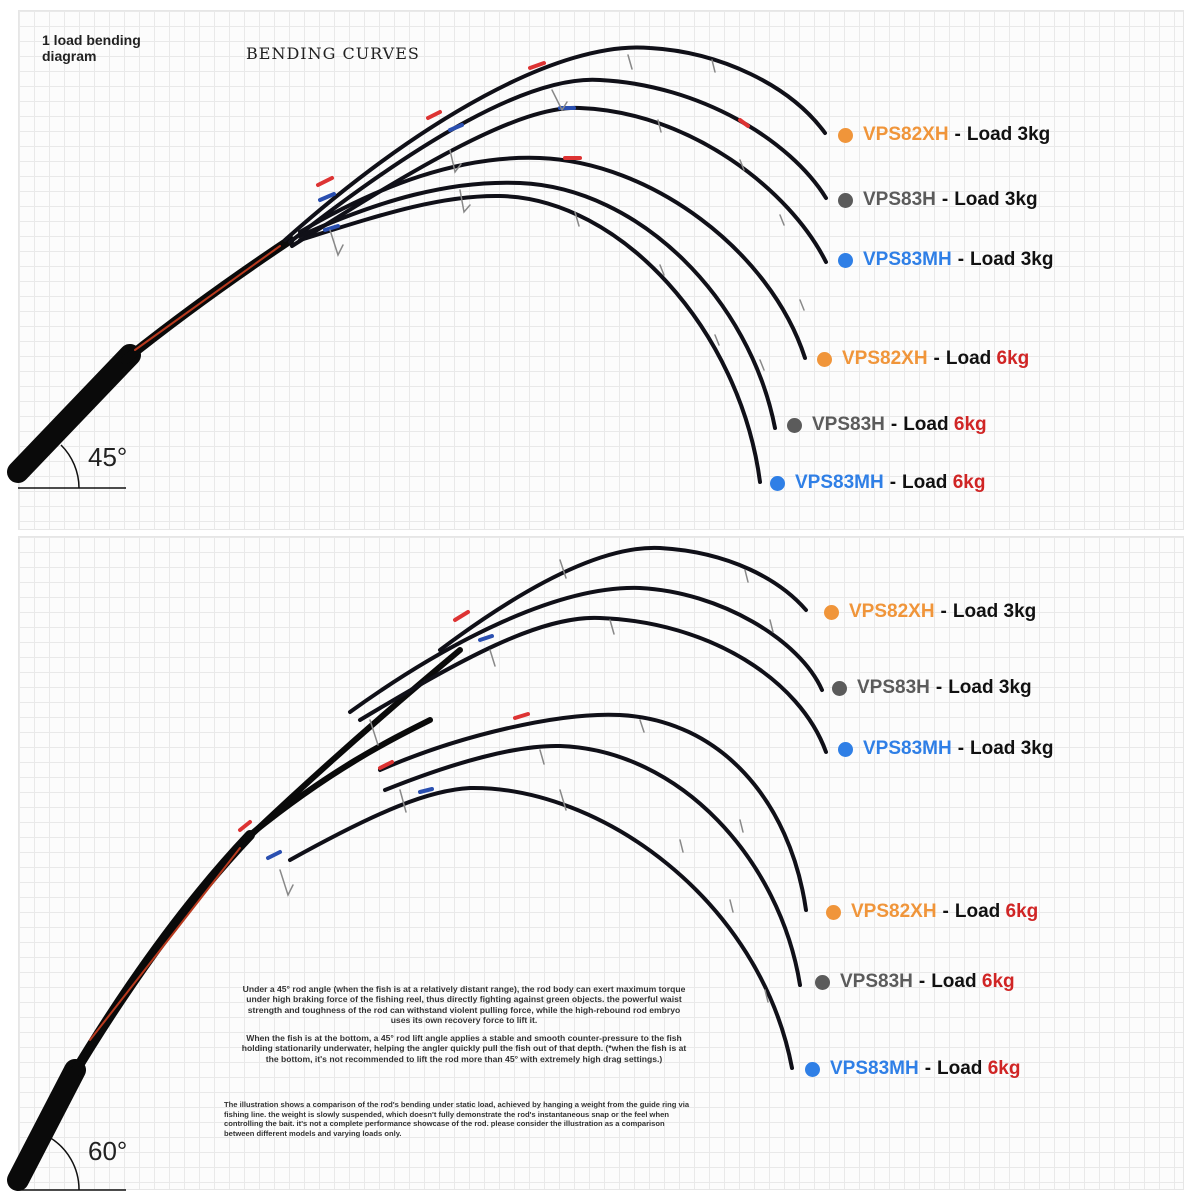  What do you see at coordinates (108, 1151) in the screenshot?
I see `angle-label-60: 60°` at bounding box center [108, 1151].